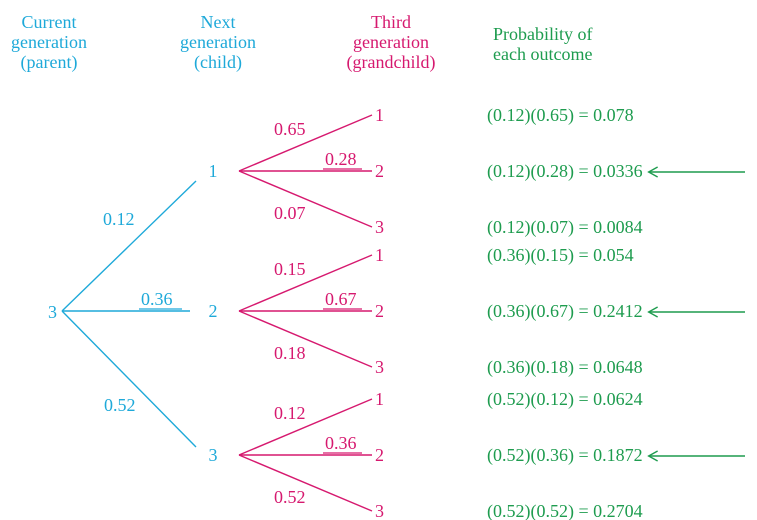 The width and height of the screenshot is (757, 520). What do you see at coordinates (560, 255) in the screenshot?
I see `outcome-probability-label: (0.36)(0.15) = 0.054` at bounding box center [560, 255].